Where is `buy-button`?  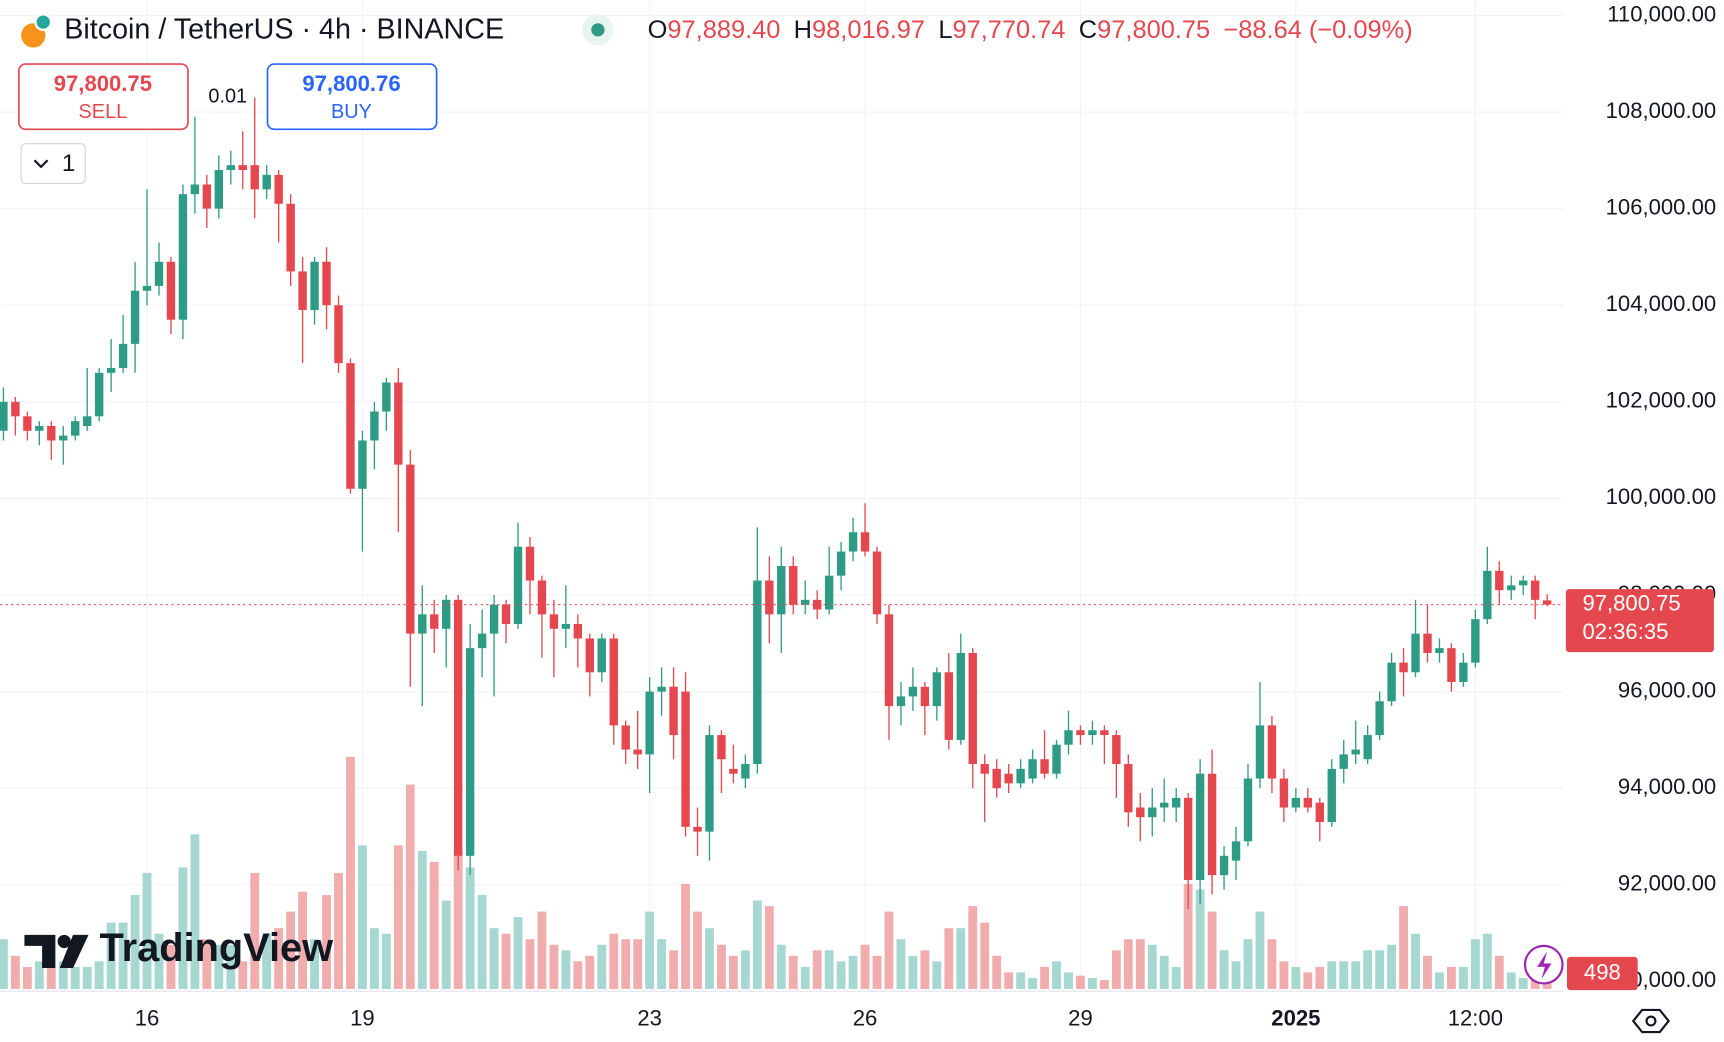 buy-button is located at coordinates (352, 97).